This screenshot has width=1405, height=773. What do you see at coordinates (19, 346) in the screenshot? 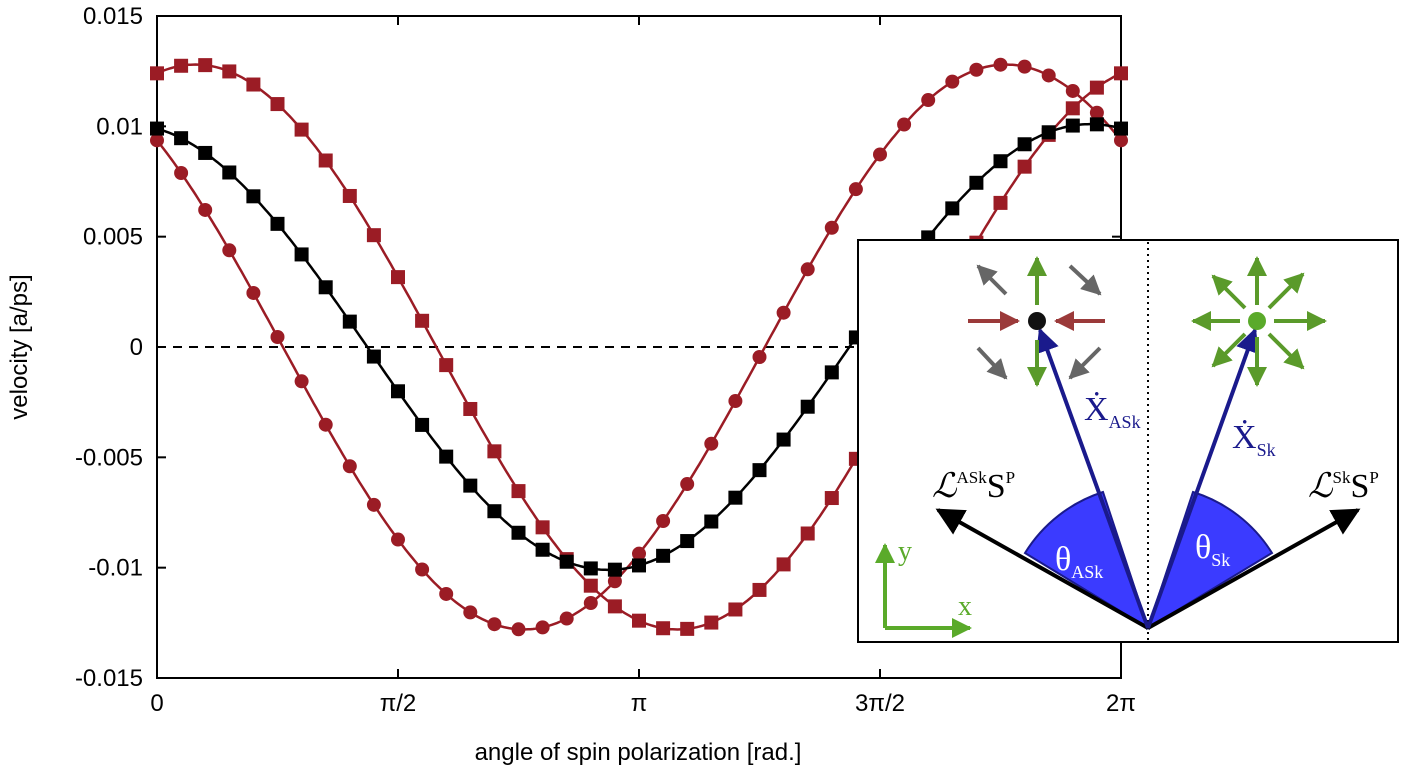
I see `y-axis-title: velocity [a/ps]` at bounding box center [19, 346].